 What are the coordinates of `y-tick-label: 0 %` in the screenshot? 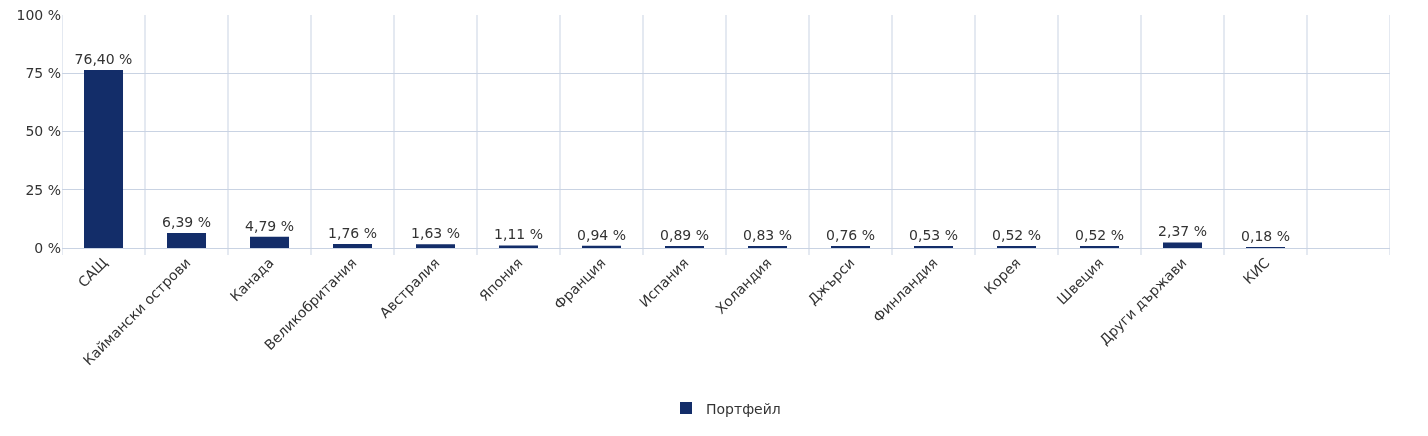 It's located at (47, 247).